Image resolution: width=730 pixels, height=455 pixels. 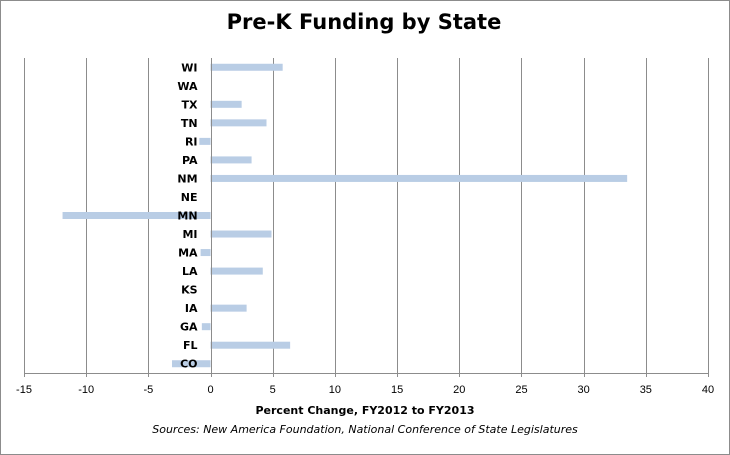 I want to click on bar-fl, so click(x=250, y=345).